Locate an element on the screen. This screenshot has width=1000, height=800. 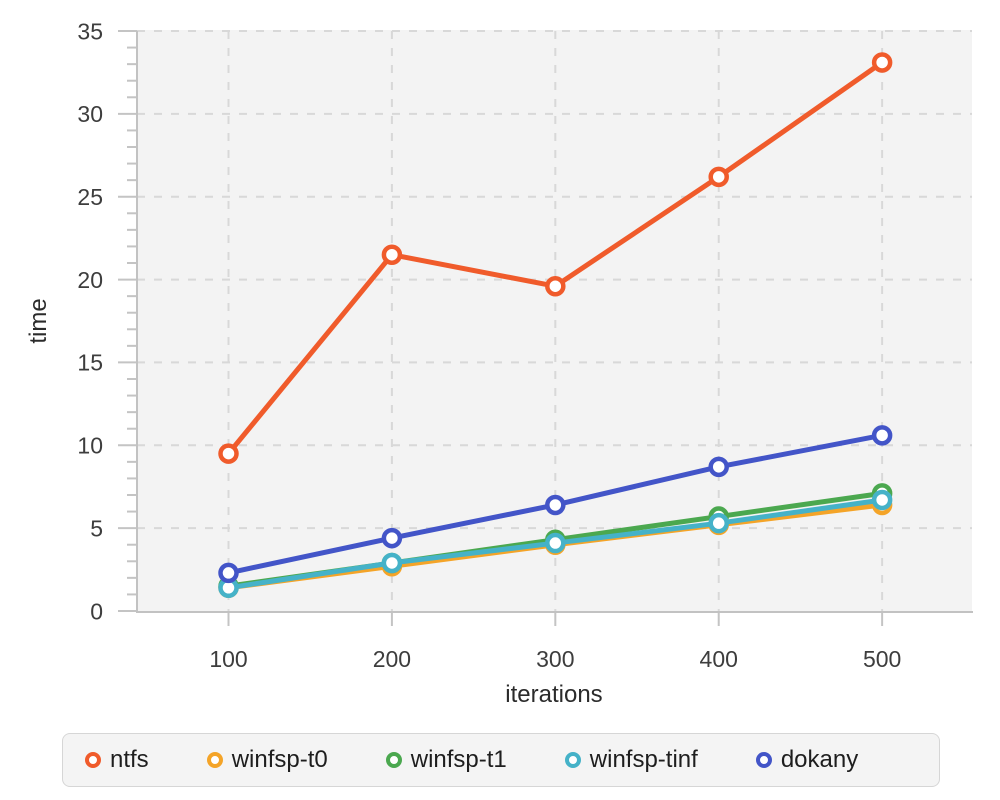
x-tick-label: 200 is located at coordinates (392, 659).